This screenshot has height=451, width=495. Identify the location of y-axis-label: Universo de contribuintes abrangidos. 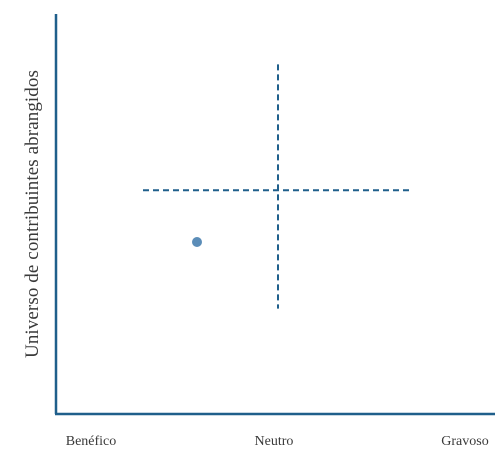
(32, 214).